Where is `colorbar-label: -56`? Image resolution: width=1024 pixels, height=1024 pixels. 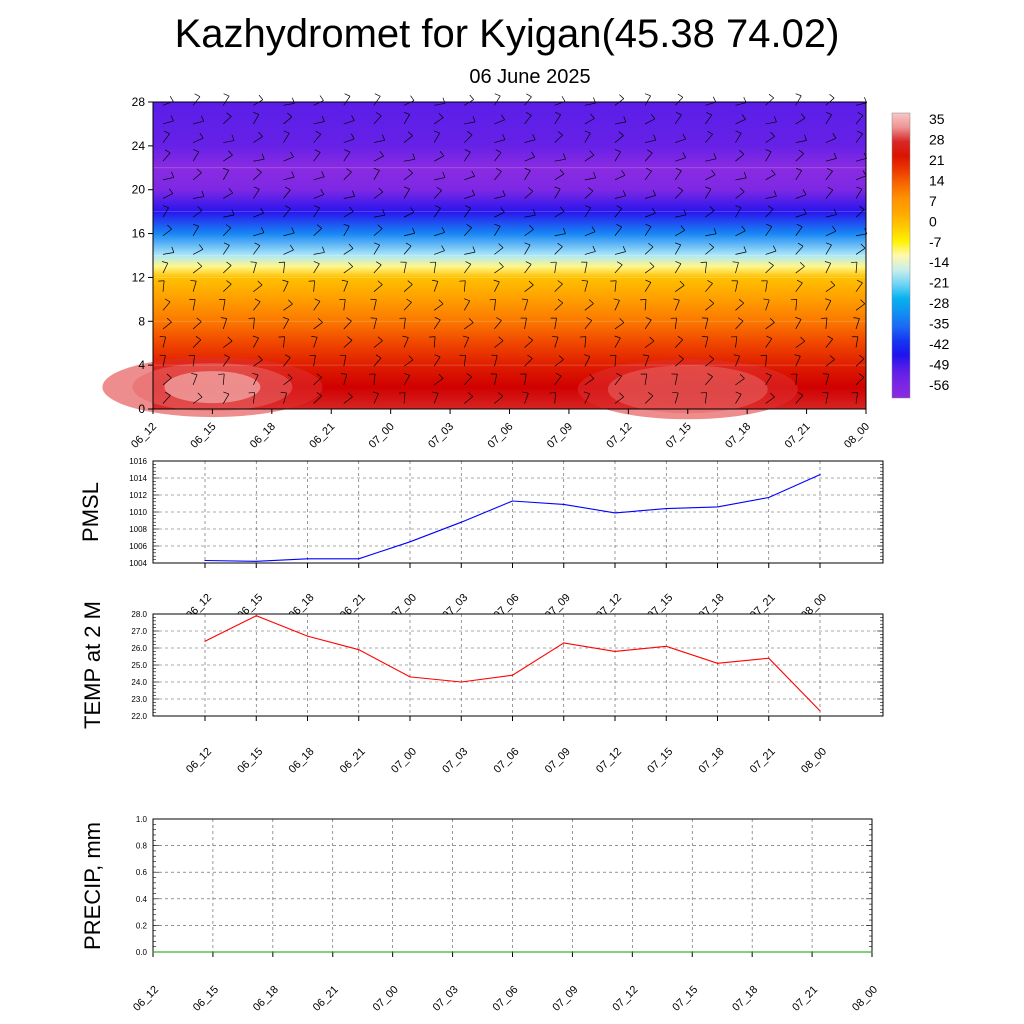 colorbar-label: -56 is located at coordinates (939, 385).